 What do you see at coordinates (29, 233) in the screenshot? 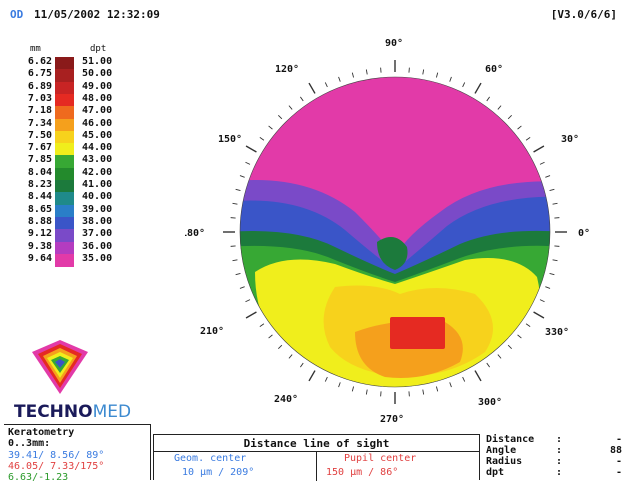
I see `scale-mm-value: 9.12` at bounding box center [29, 233].